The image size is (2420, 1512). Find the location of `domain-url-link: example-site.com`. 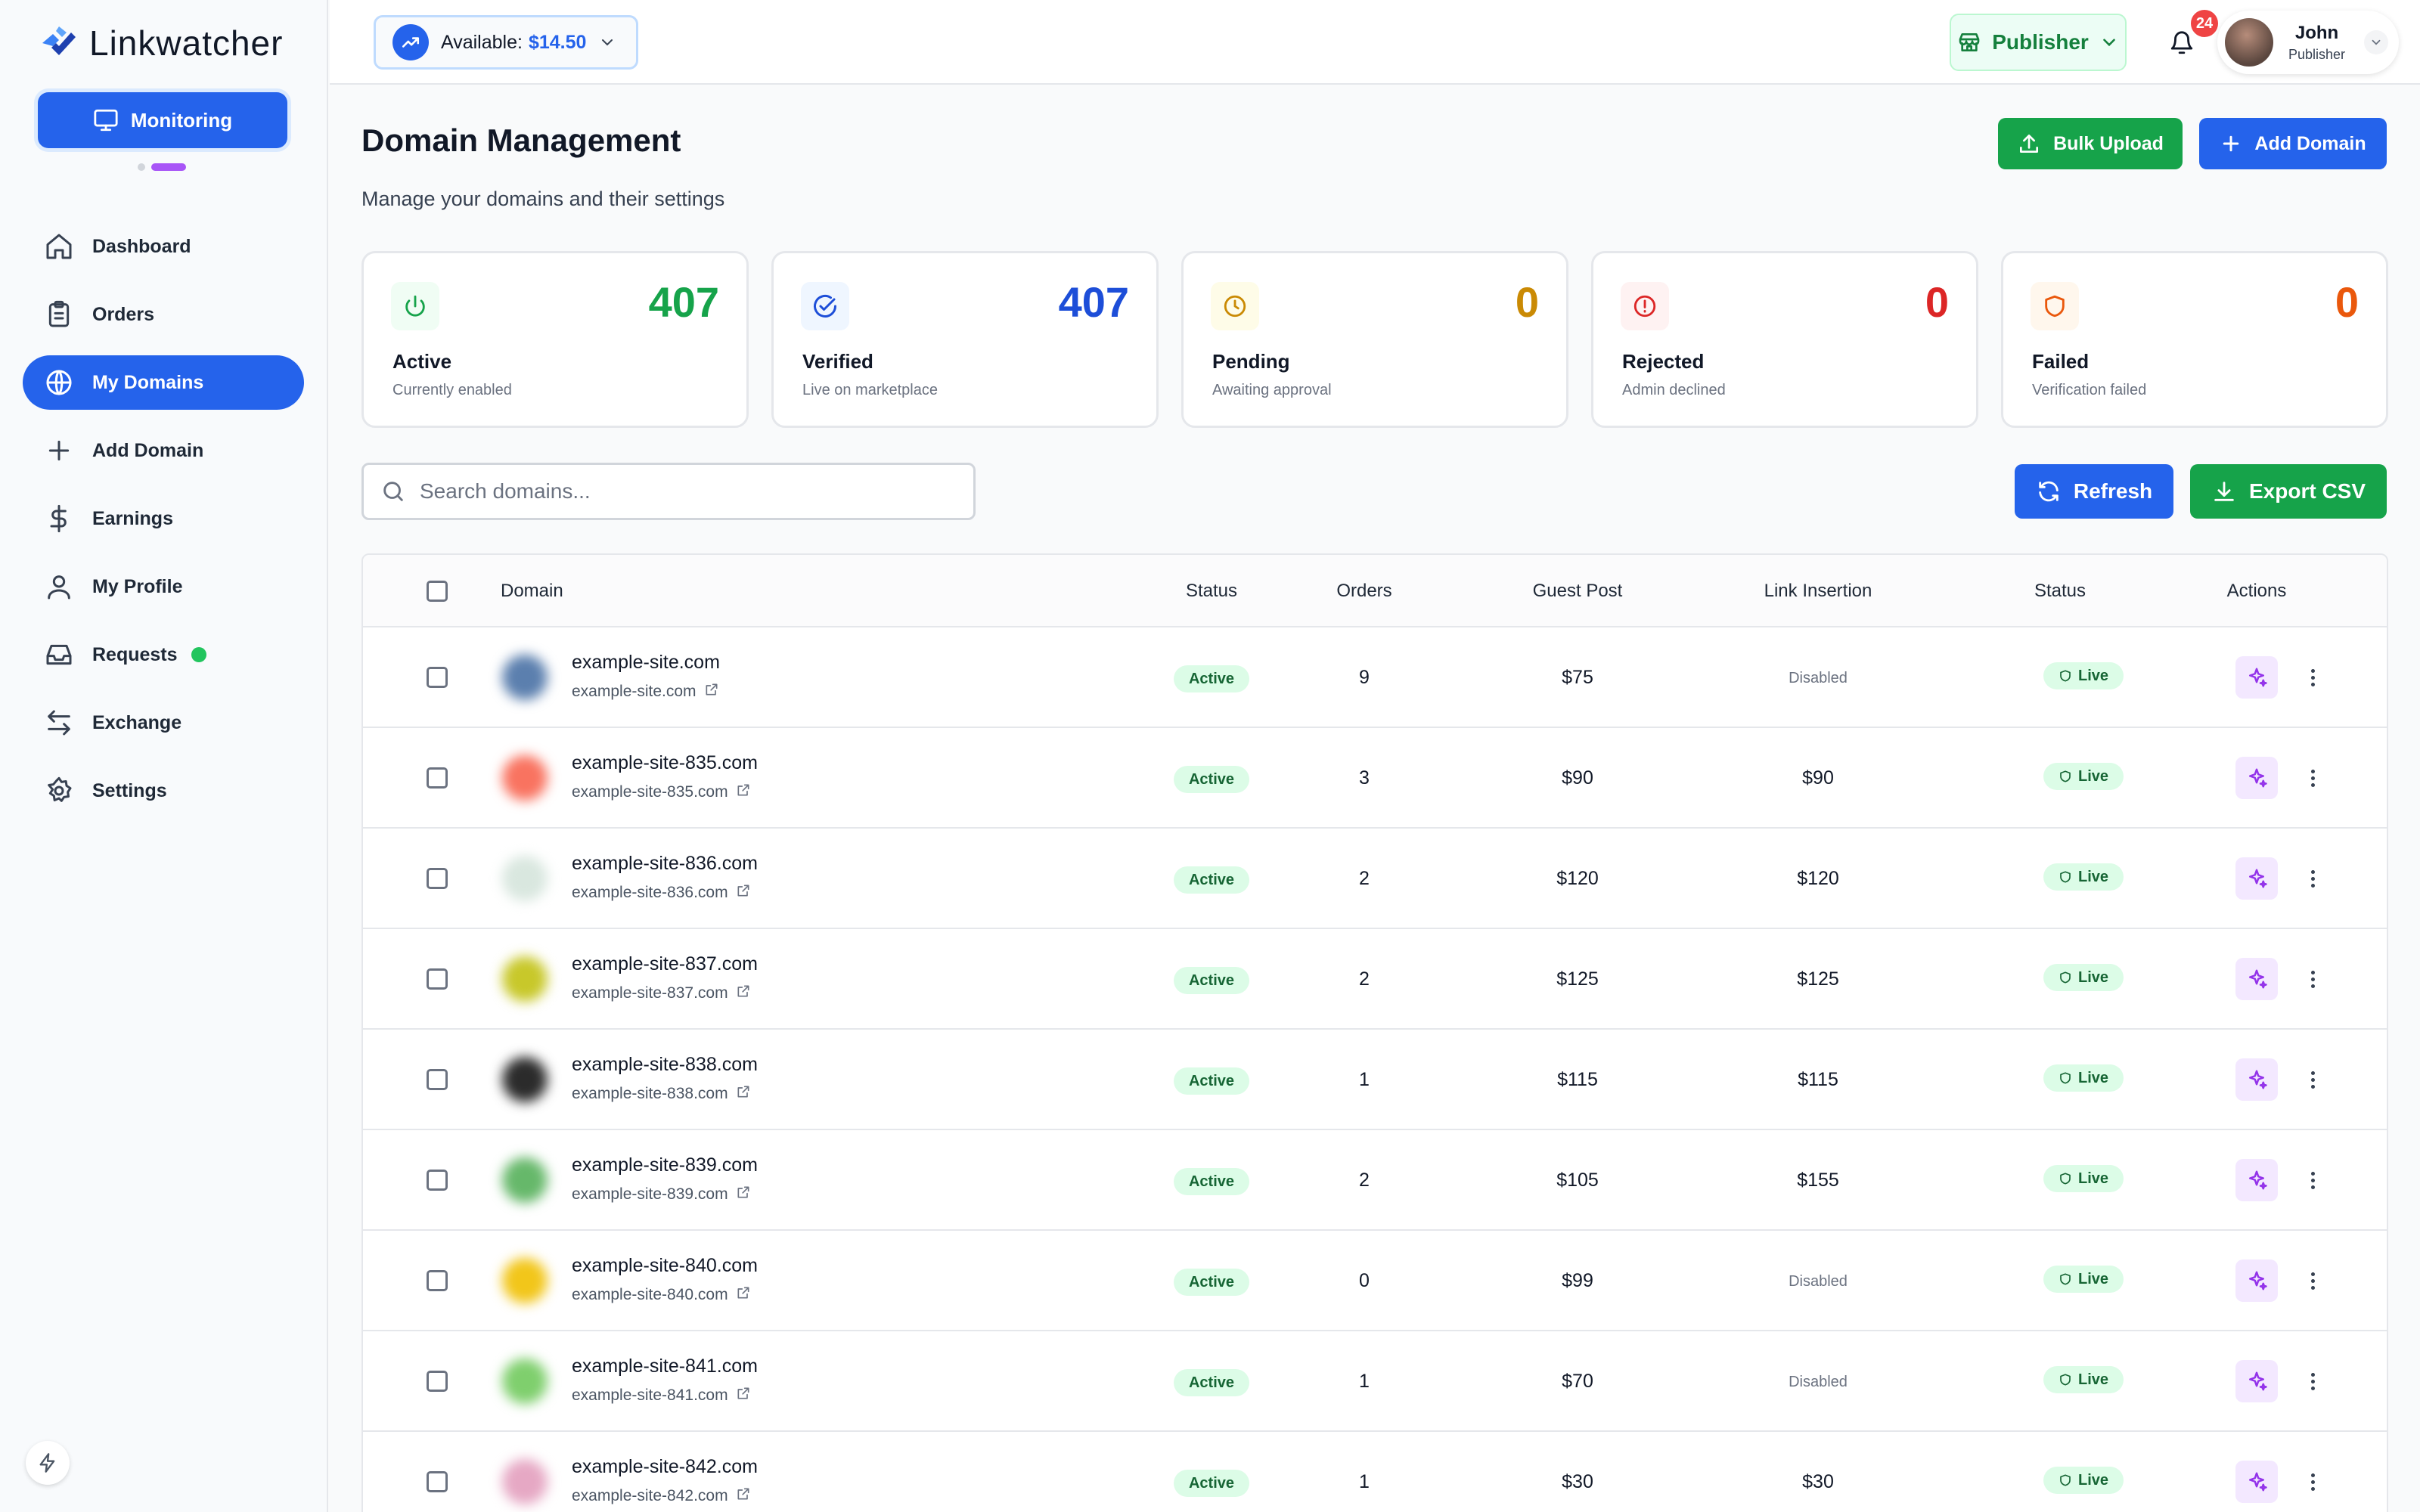

domain-url-link: example-site.com is located at coordinates (645, 692).